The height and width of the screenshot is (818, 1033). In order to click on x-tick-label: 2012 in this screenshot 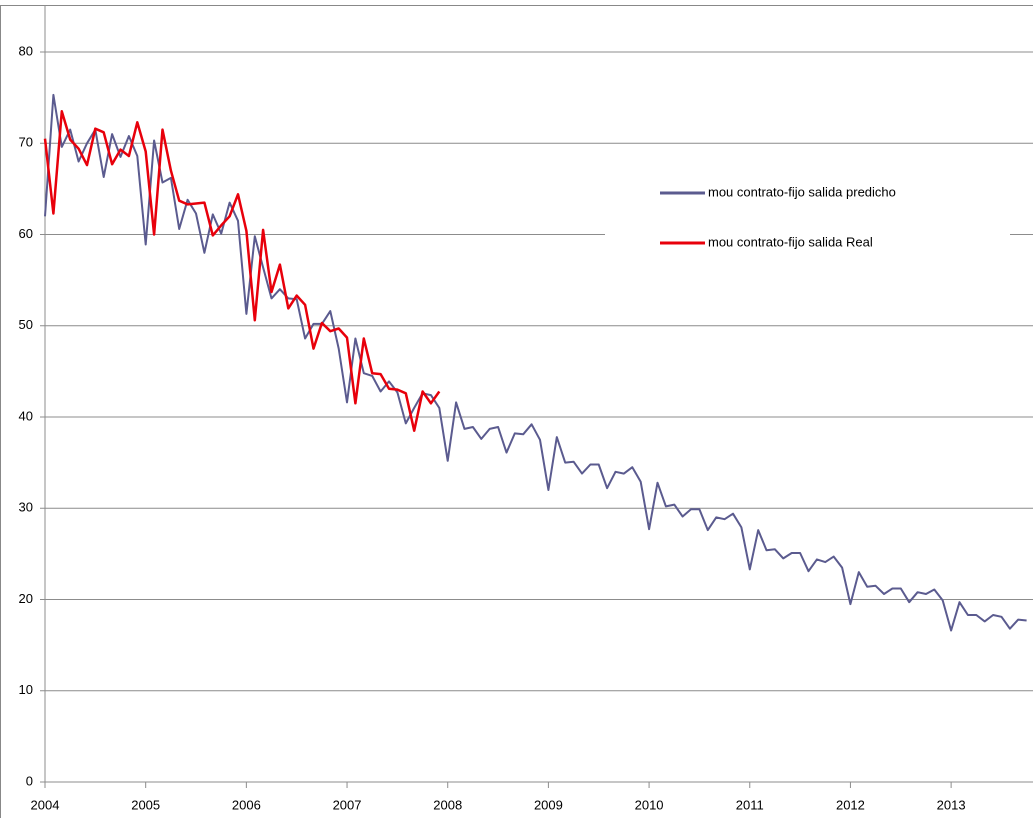, I will do `click(850, 804)`.